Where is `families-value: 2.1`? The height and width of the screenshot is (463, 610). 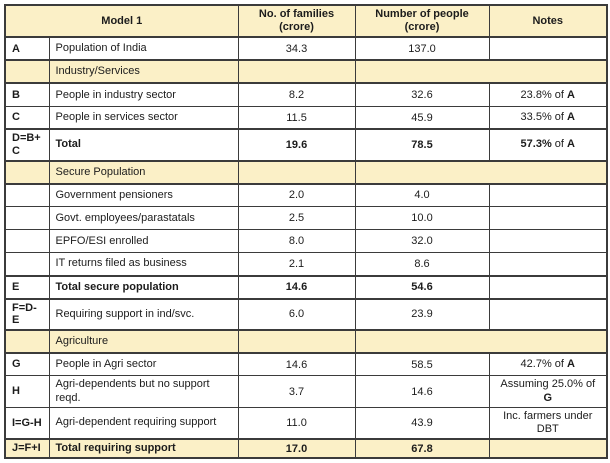 families-value: 2.1 is located at coordinates (296, 264).